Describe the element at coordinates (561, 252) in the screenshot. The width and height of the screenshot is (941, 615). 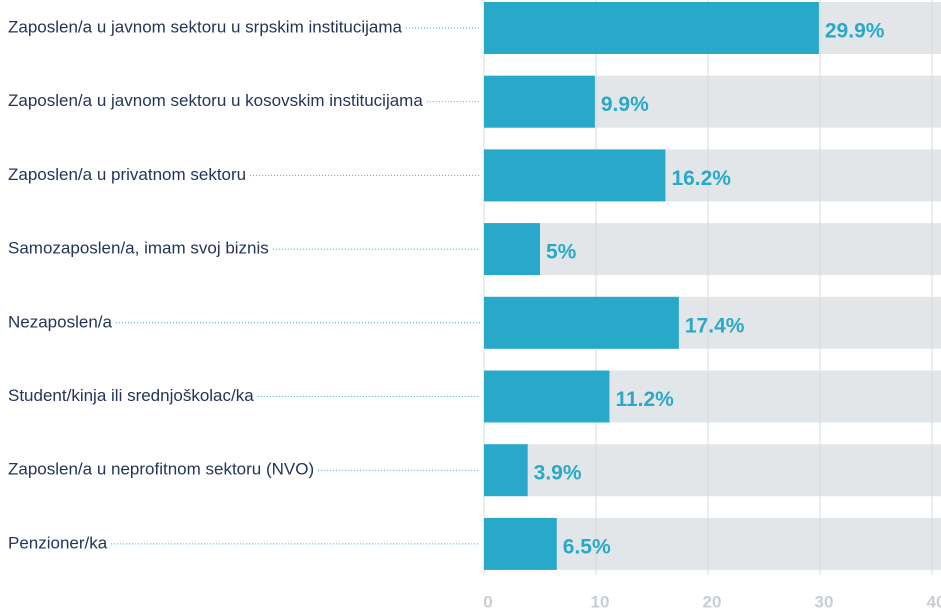
I see `value-label: 5%` at that location.